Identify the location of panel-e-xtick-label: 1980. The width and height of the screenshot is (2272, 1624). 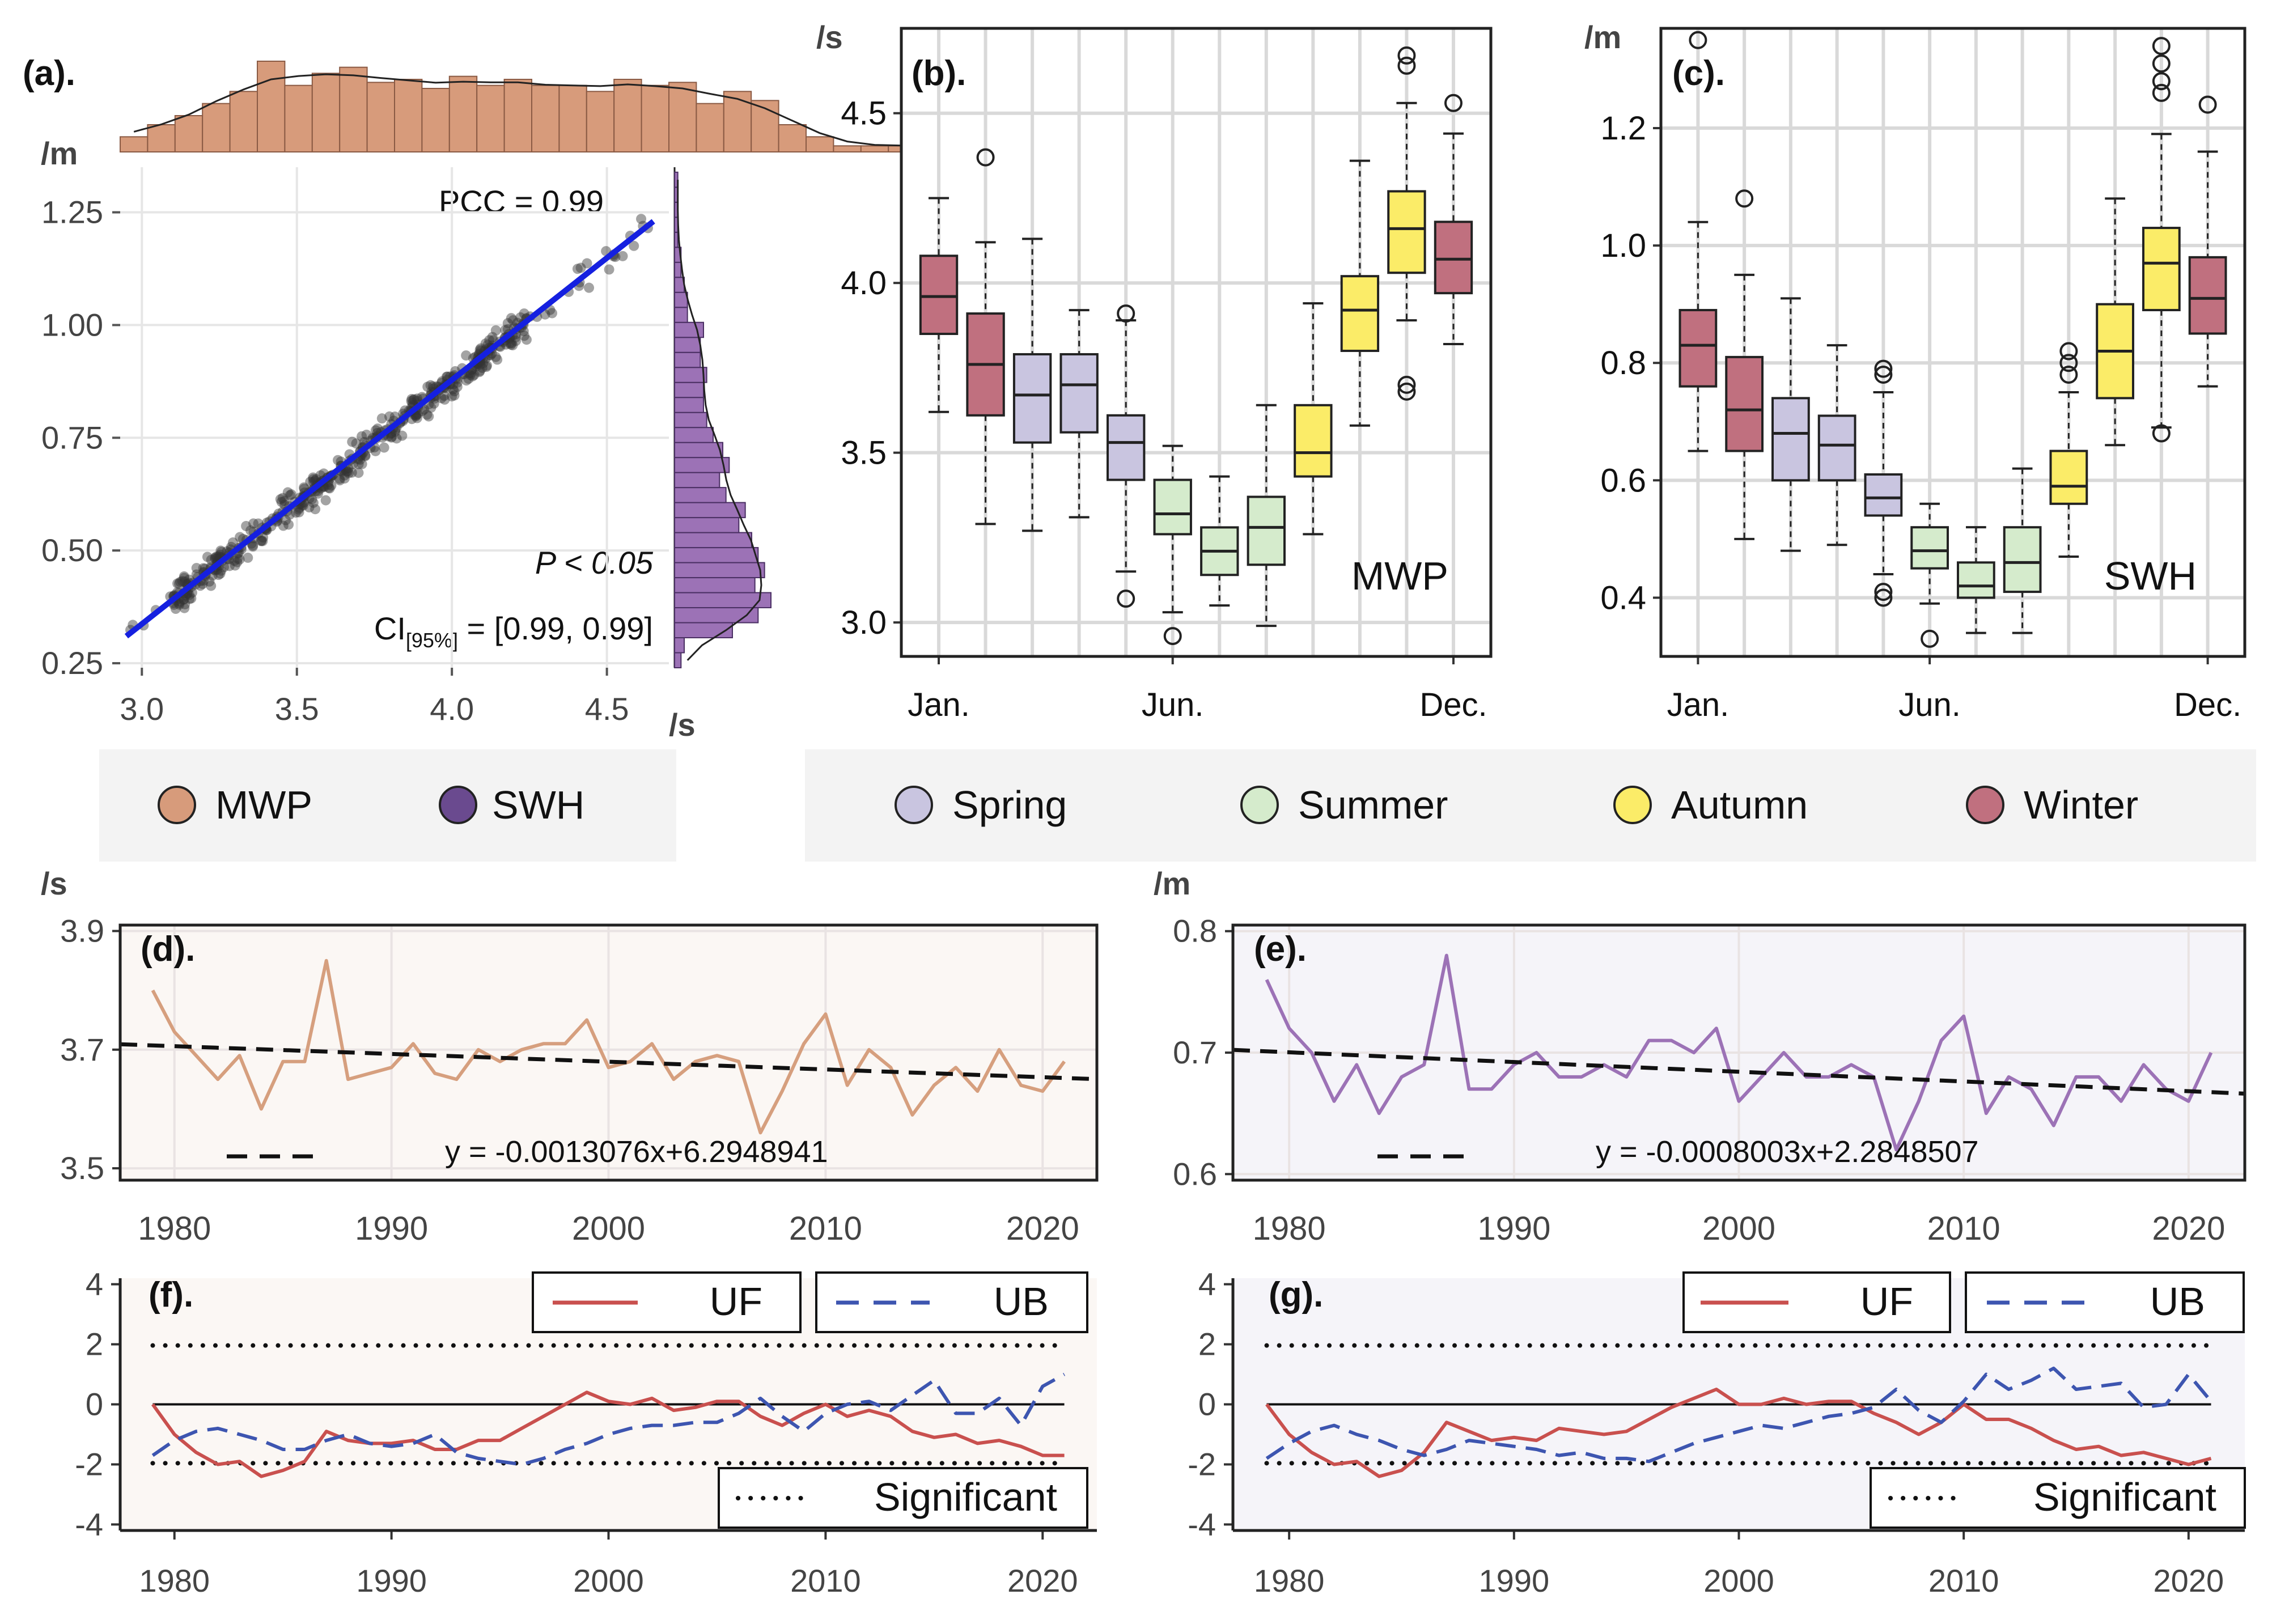
(1289, 1228).